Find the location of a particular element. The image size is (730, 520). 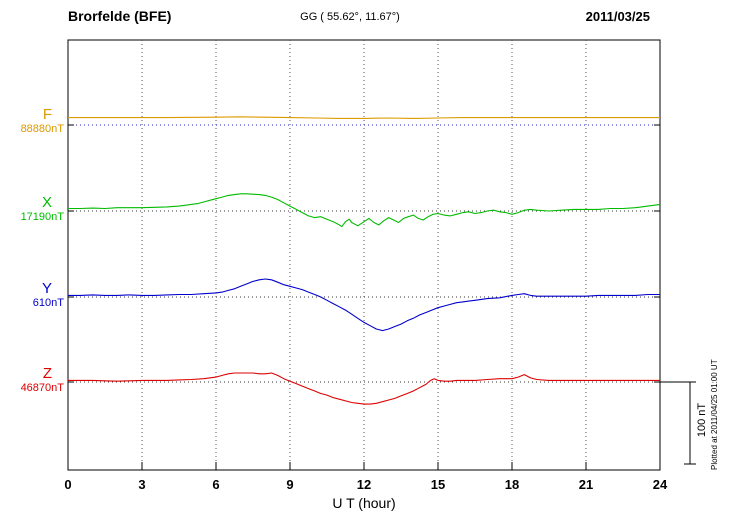

x-axis-title: U T (hour) is located at coordinates (363, 503).